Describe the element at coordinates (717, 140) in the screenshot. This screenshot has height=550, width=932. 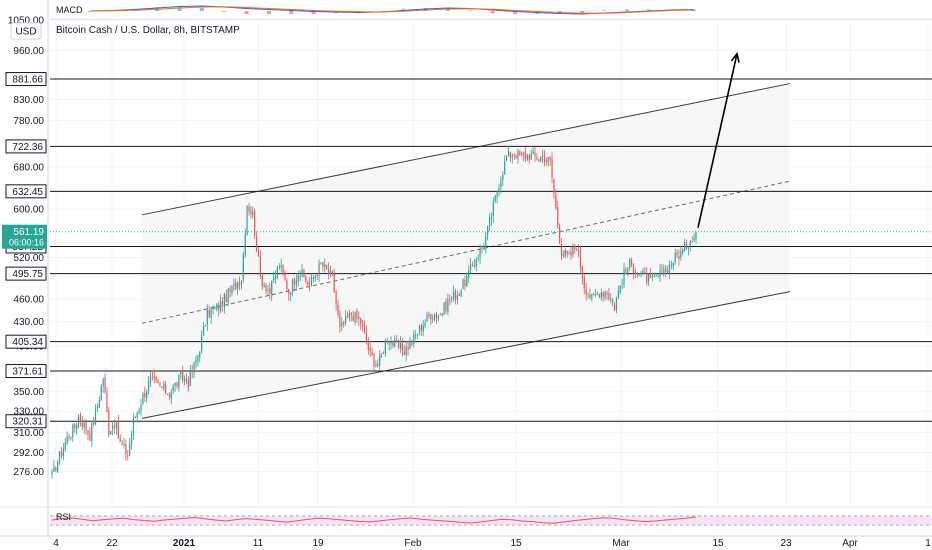
I see `projection-arrow` at that location.